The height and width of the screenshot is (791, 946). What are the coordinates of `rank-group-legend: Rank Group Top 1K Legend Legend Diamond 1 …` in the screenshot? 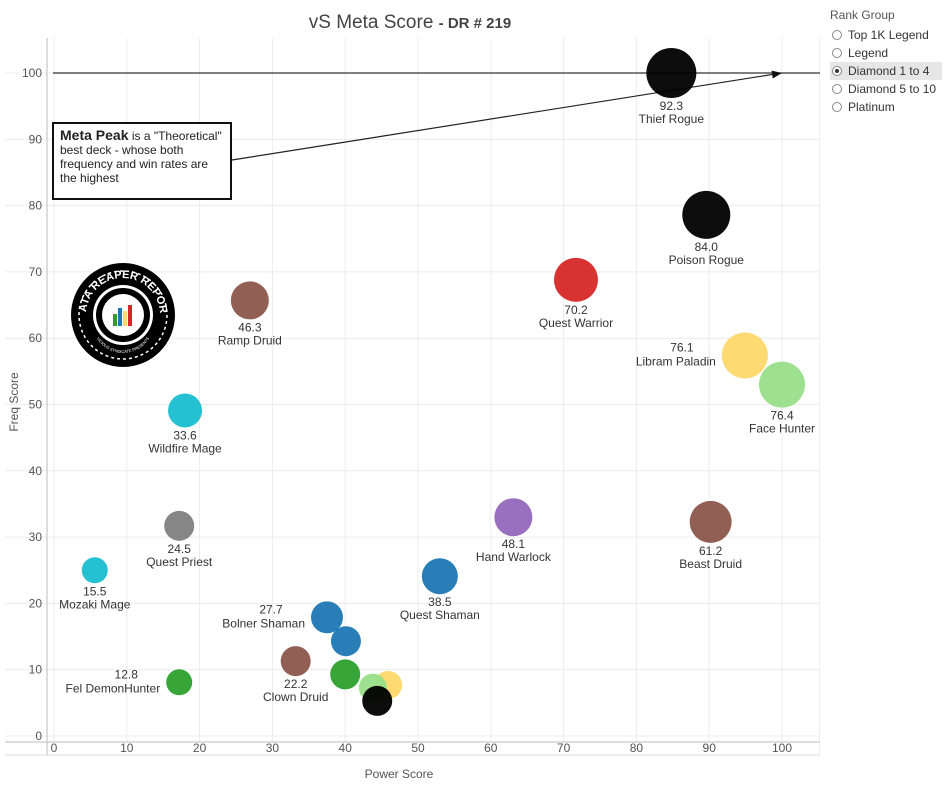 It's located at (886, 62).